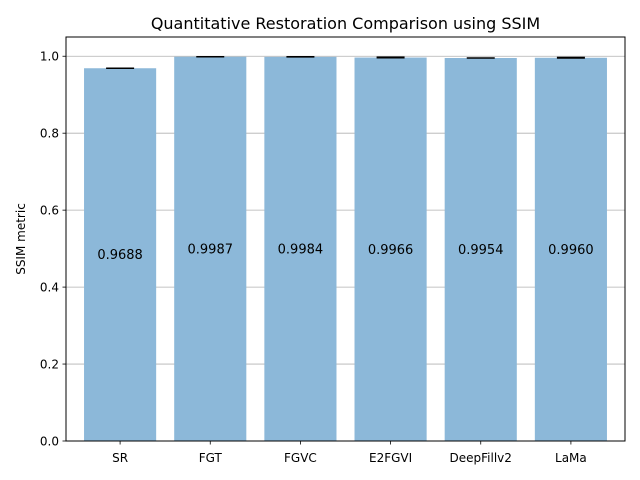  I want to click on value-label: 0.9688, so click(120, 255).